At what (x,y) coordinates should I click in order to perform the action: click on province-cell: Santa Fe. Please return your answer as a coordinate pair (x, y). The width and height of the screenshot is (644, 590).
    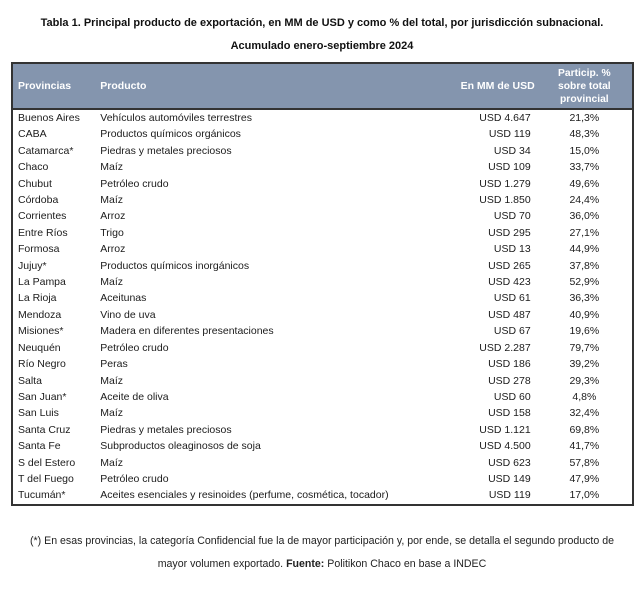
    Looking at the image, I should click on (39, 446).